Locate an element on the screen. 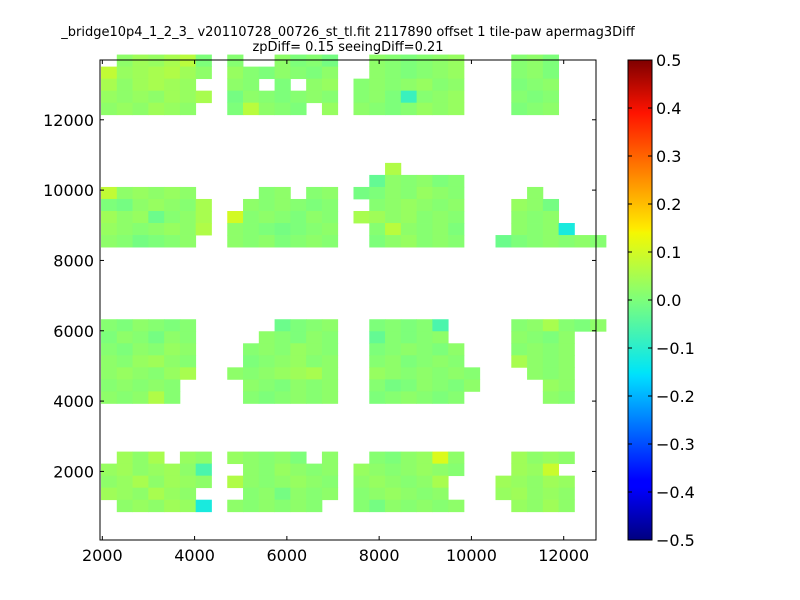 The width and height of the screenshot is (800, 600). colorbar-tick-label: −0.5 is located at coordinates (675, 540).